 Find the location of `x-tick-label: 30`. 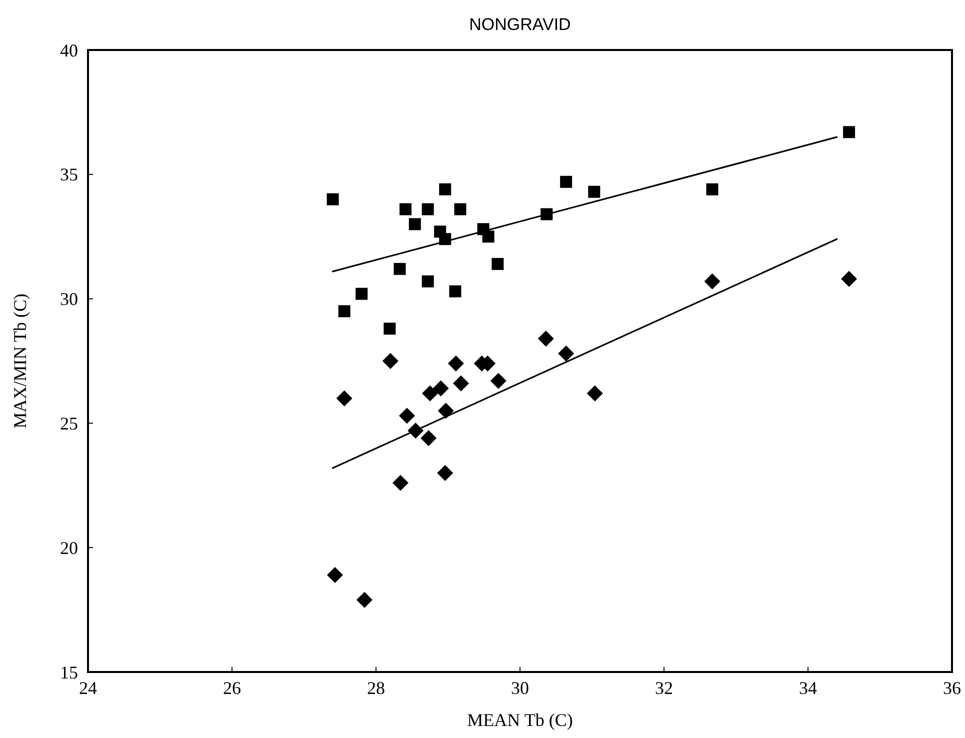

x-tick-label: 30 is located at coordinates (520, 688).